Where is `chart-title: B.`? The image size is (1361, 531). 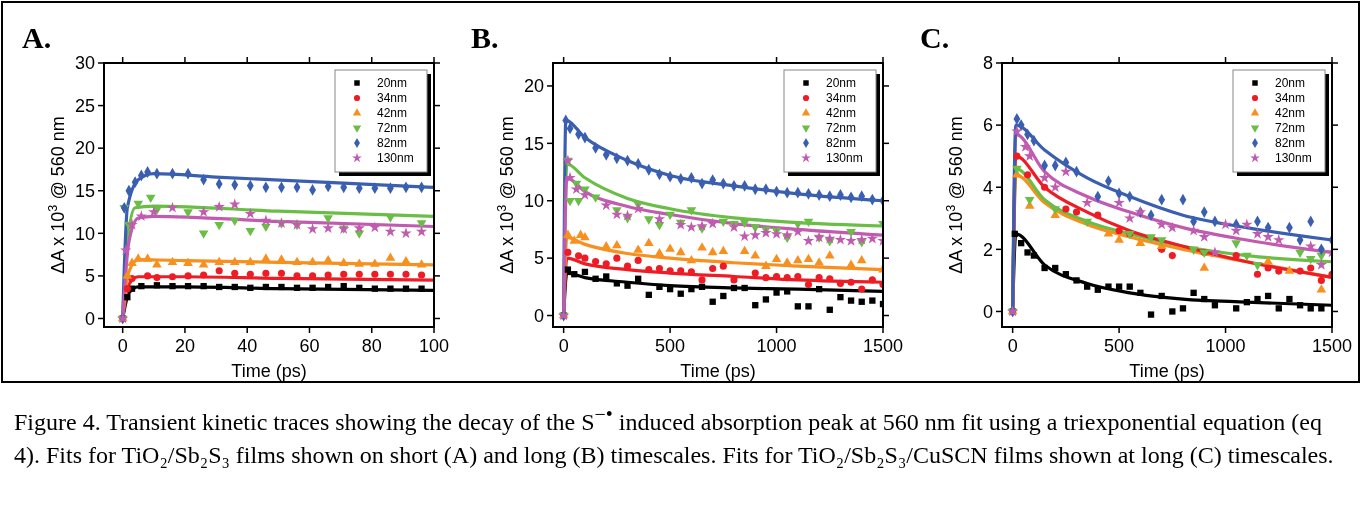
chart-title: B. is located at coordinates (485, 37).